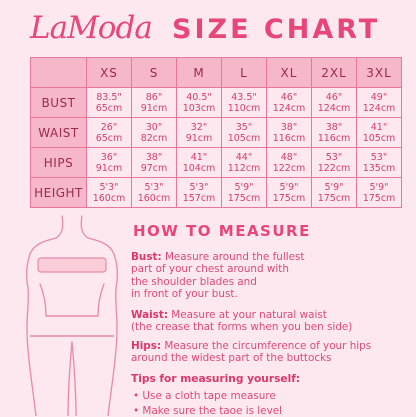  Describe the element at coordinates (149, 315) in the screenshot. I see `waist-label: Waist:` at that location.